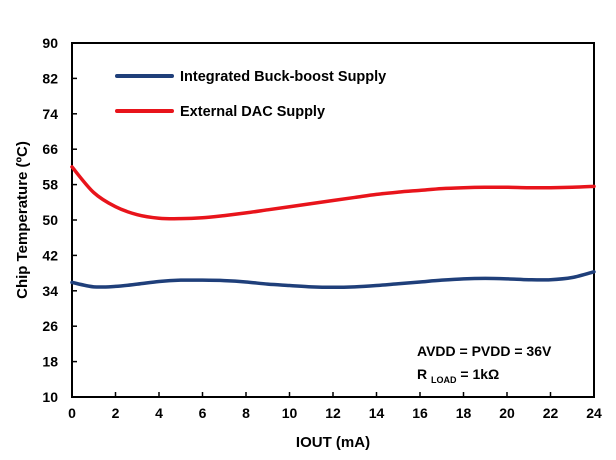 The width and height of the screenshot is (616, 460). Describe the element at coordinates (290, 413) in the screenshot. I see `x-tick-label: 10` at that location.